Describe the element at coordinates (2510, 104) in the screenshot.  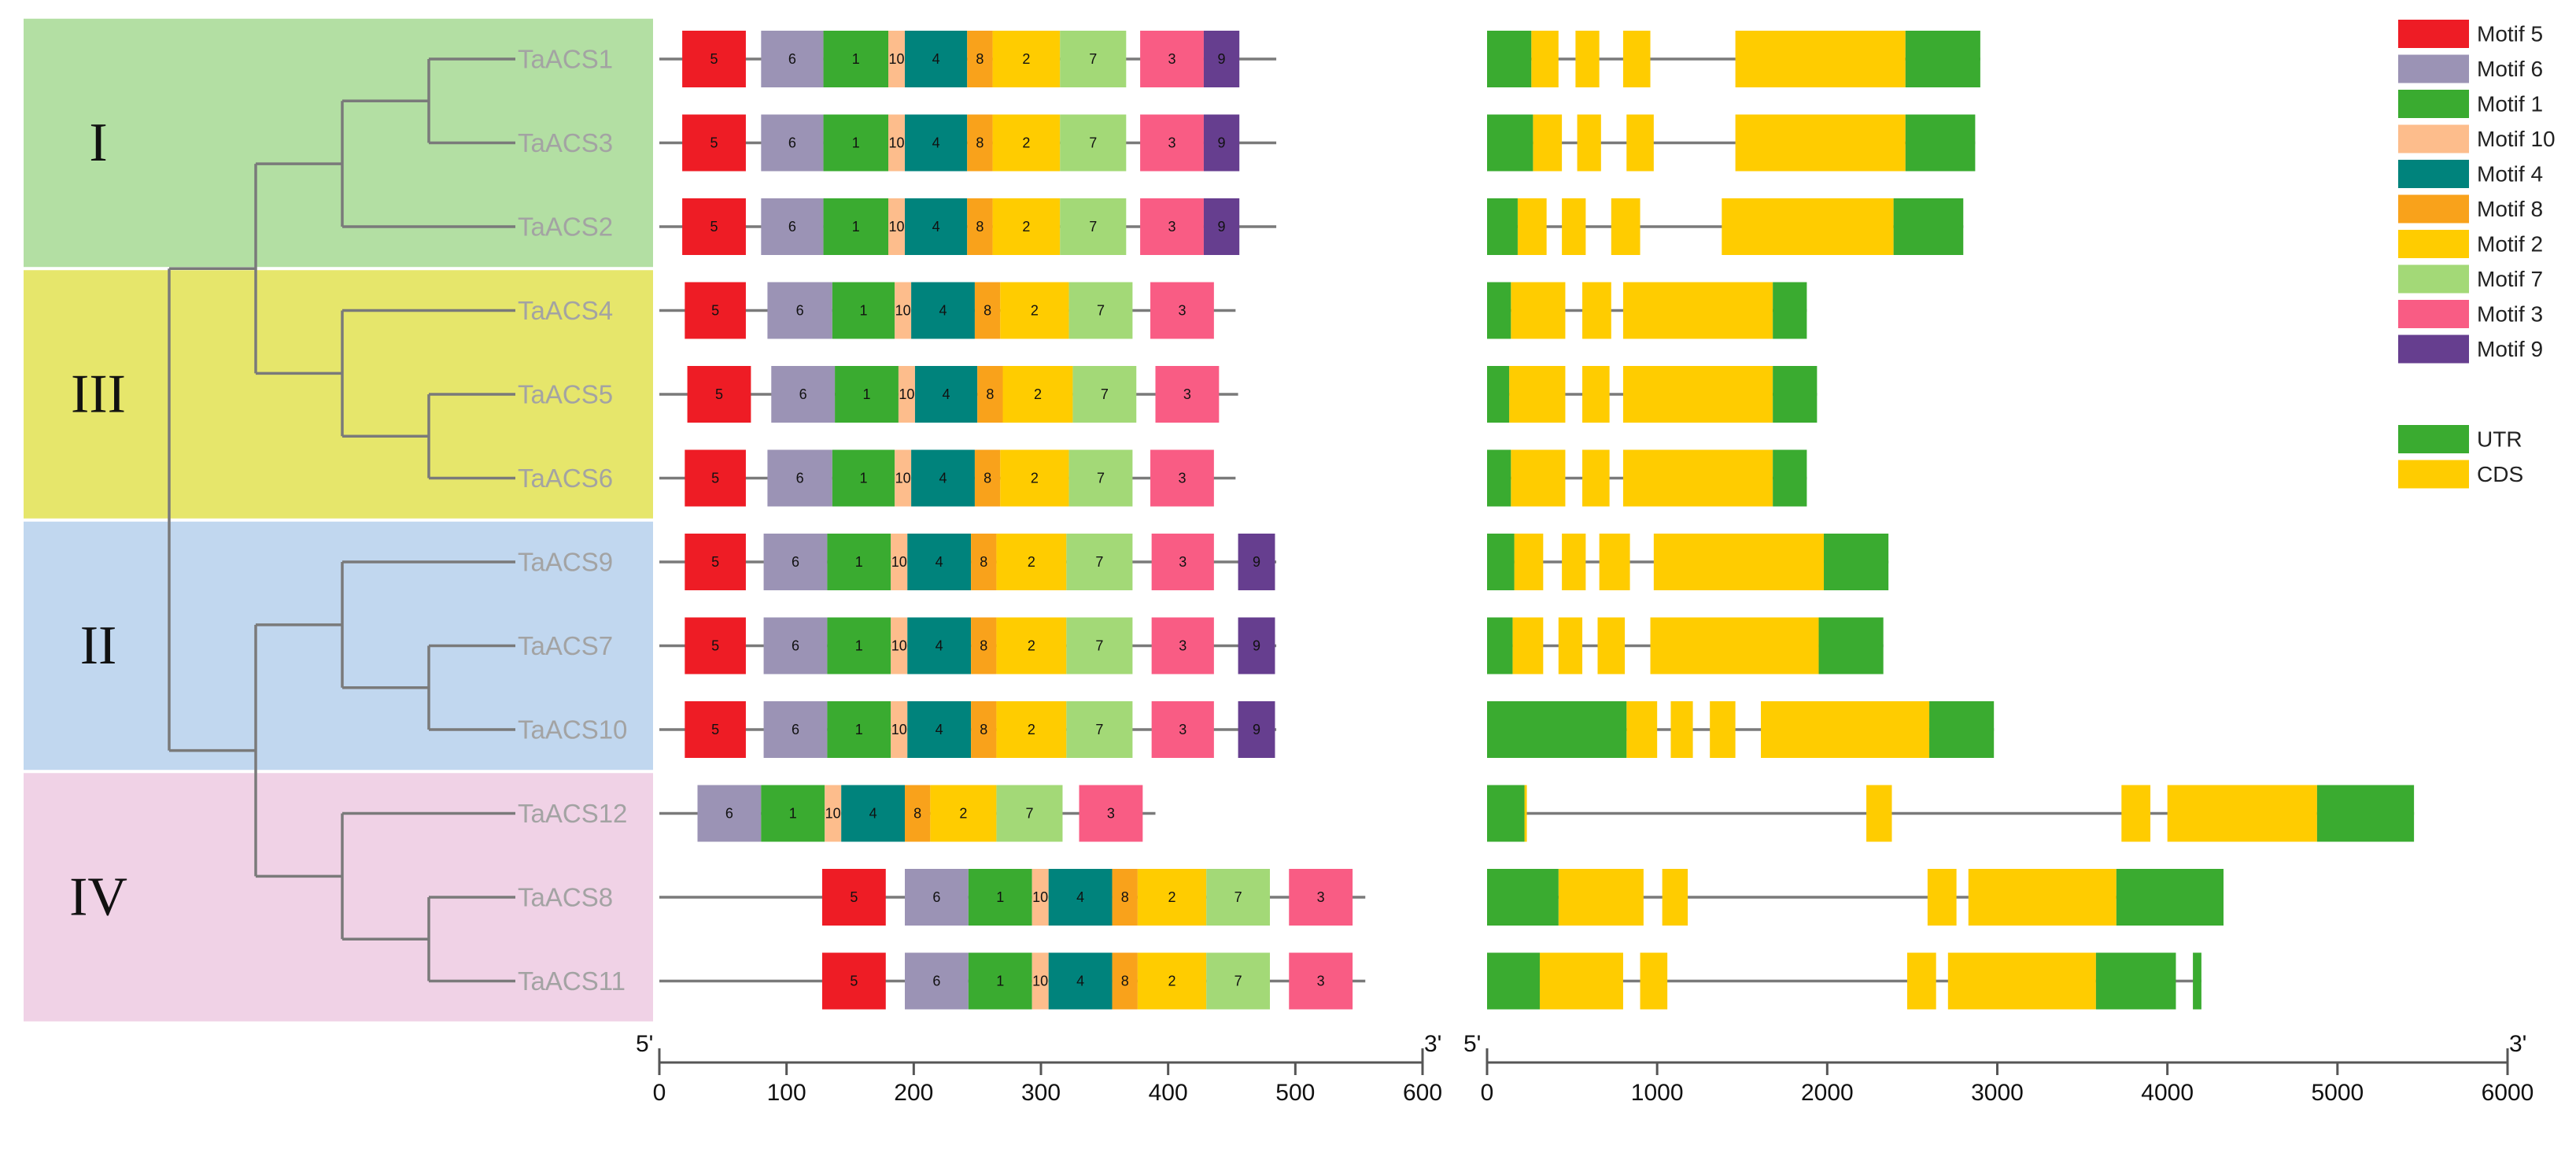
I see `legend-label: Motif 1` at that location.